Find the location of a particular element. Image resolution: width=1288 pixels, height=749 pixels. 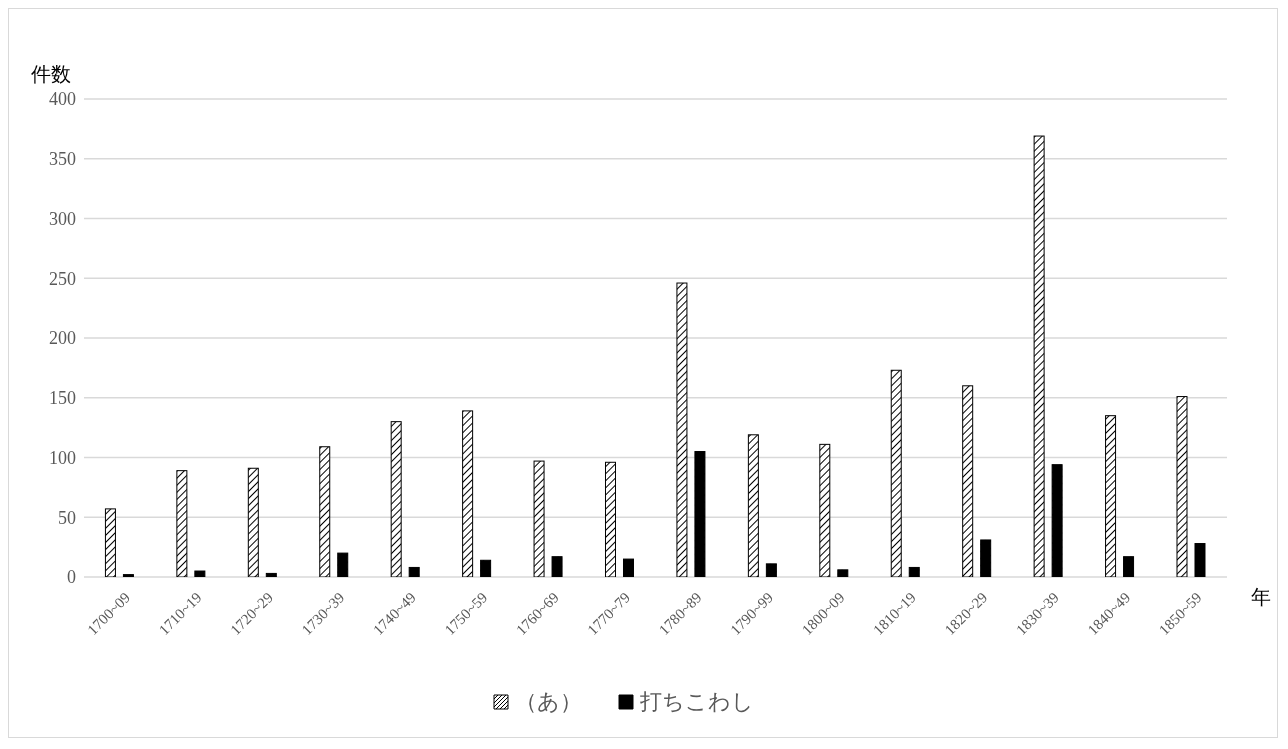

x-axis-title: 年 is located at coordinates (1261, 597).